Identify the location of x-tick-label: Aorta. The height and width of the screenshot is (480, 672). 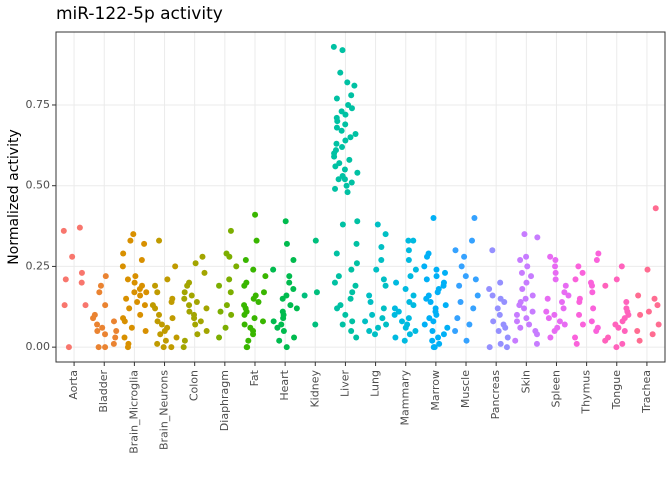
(73, 385).